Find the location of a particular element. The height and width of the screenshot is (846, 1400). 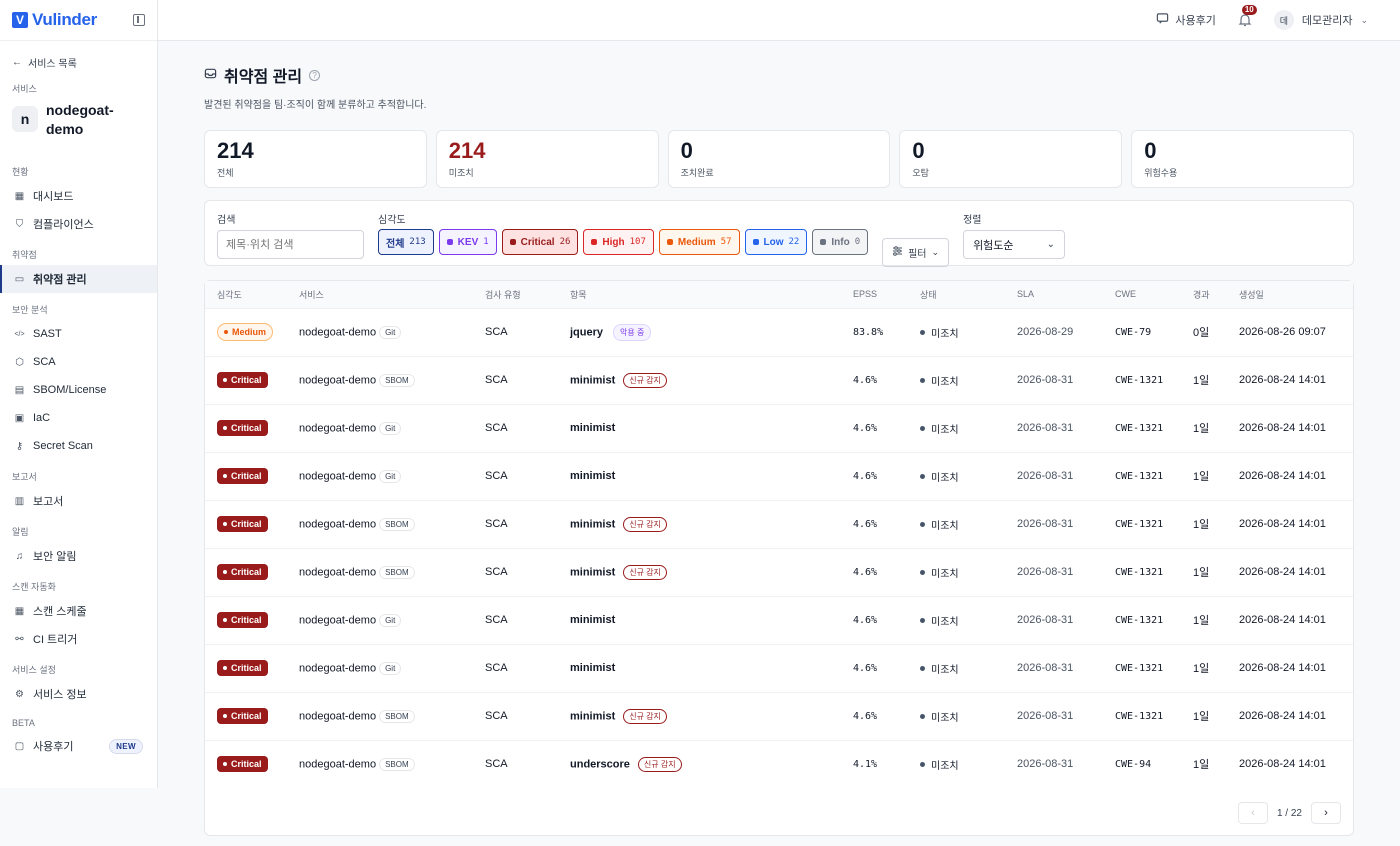

sidebar-item-22: ▤ SBOM/License is located at coordinates (78, 390).